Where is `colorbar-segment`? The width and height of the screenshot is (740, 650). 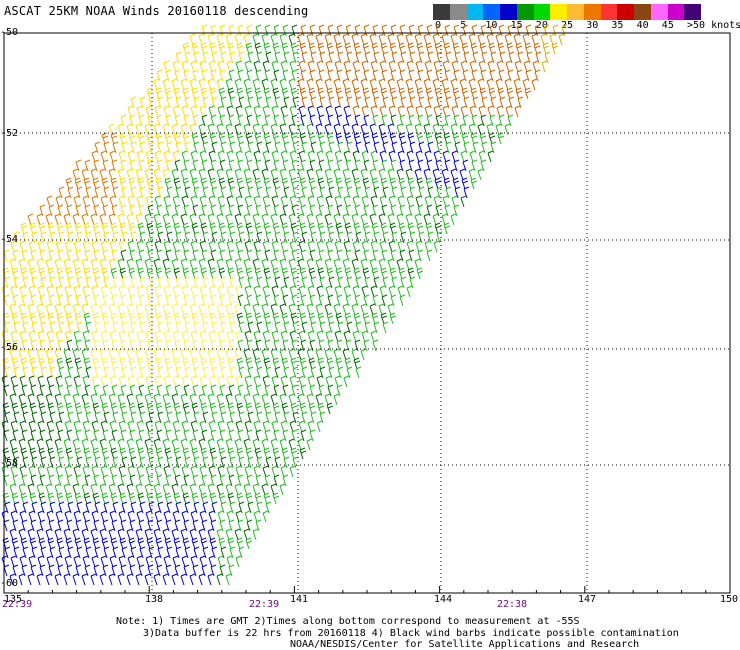
colorbar-segment is located at coordinates (475, 12).